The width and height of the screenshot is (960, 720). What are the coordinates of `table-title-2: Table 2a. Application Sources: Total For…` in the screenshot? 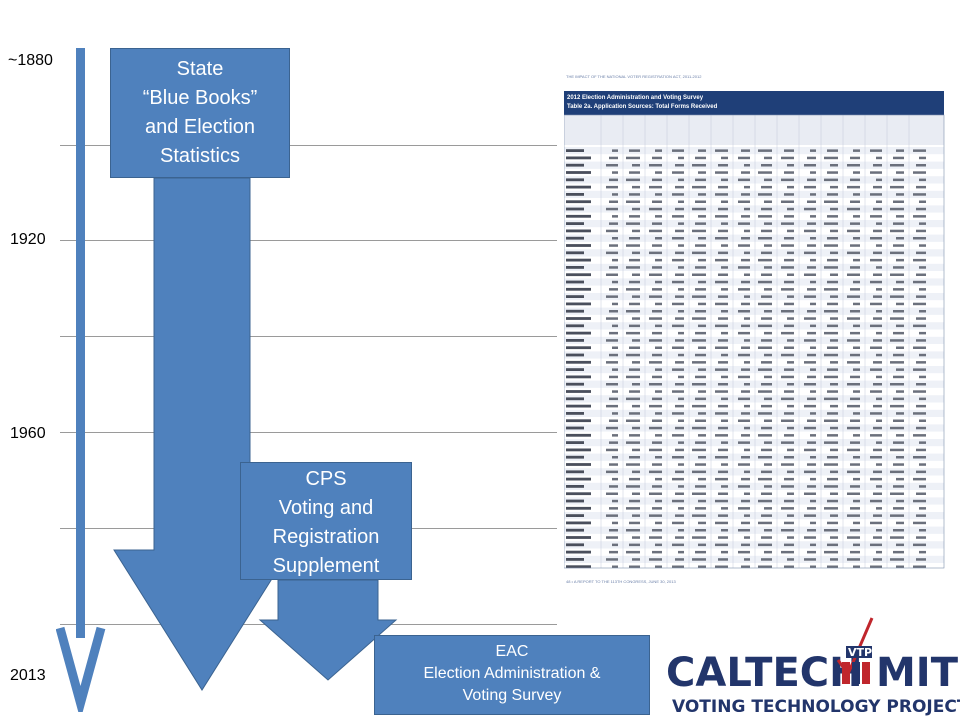 It's located at (642, 107).